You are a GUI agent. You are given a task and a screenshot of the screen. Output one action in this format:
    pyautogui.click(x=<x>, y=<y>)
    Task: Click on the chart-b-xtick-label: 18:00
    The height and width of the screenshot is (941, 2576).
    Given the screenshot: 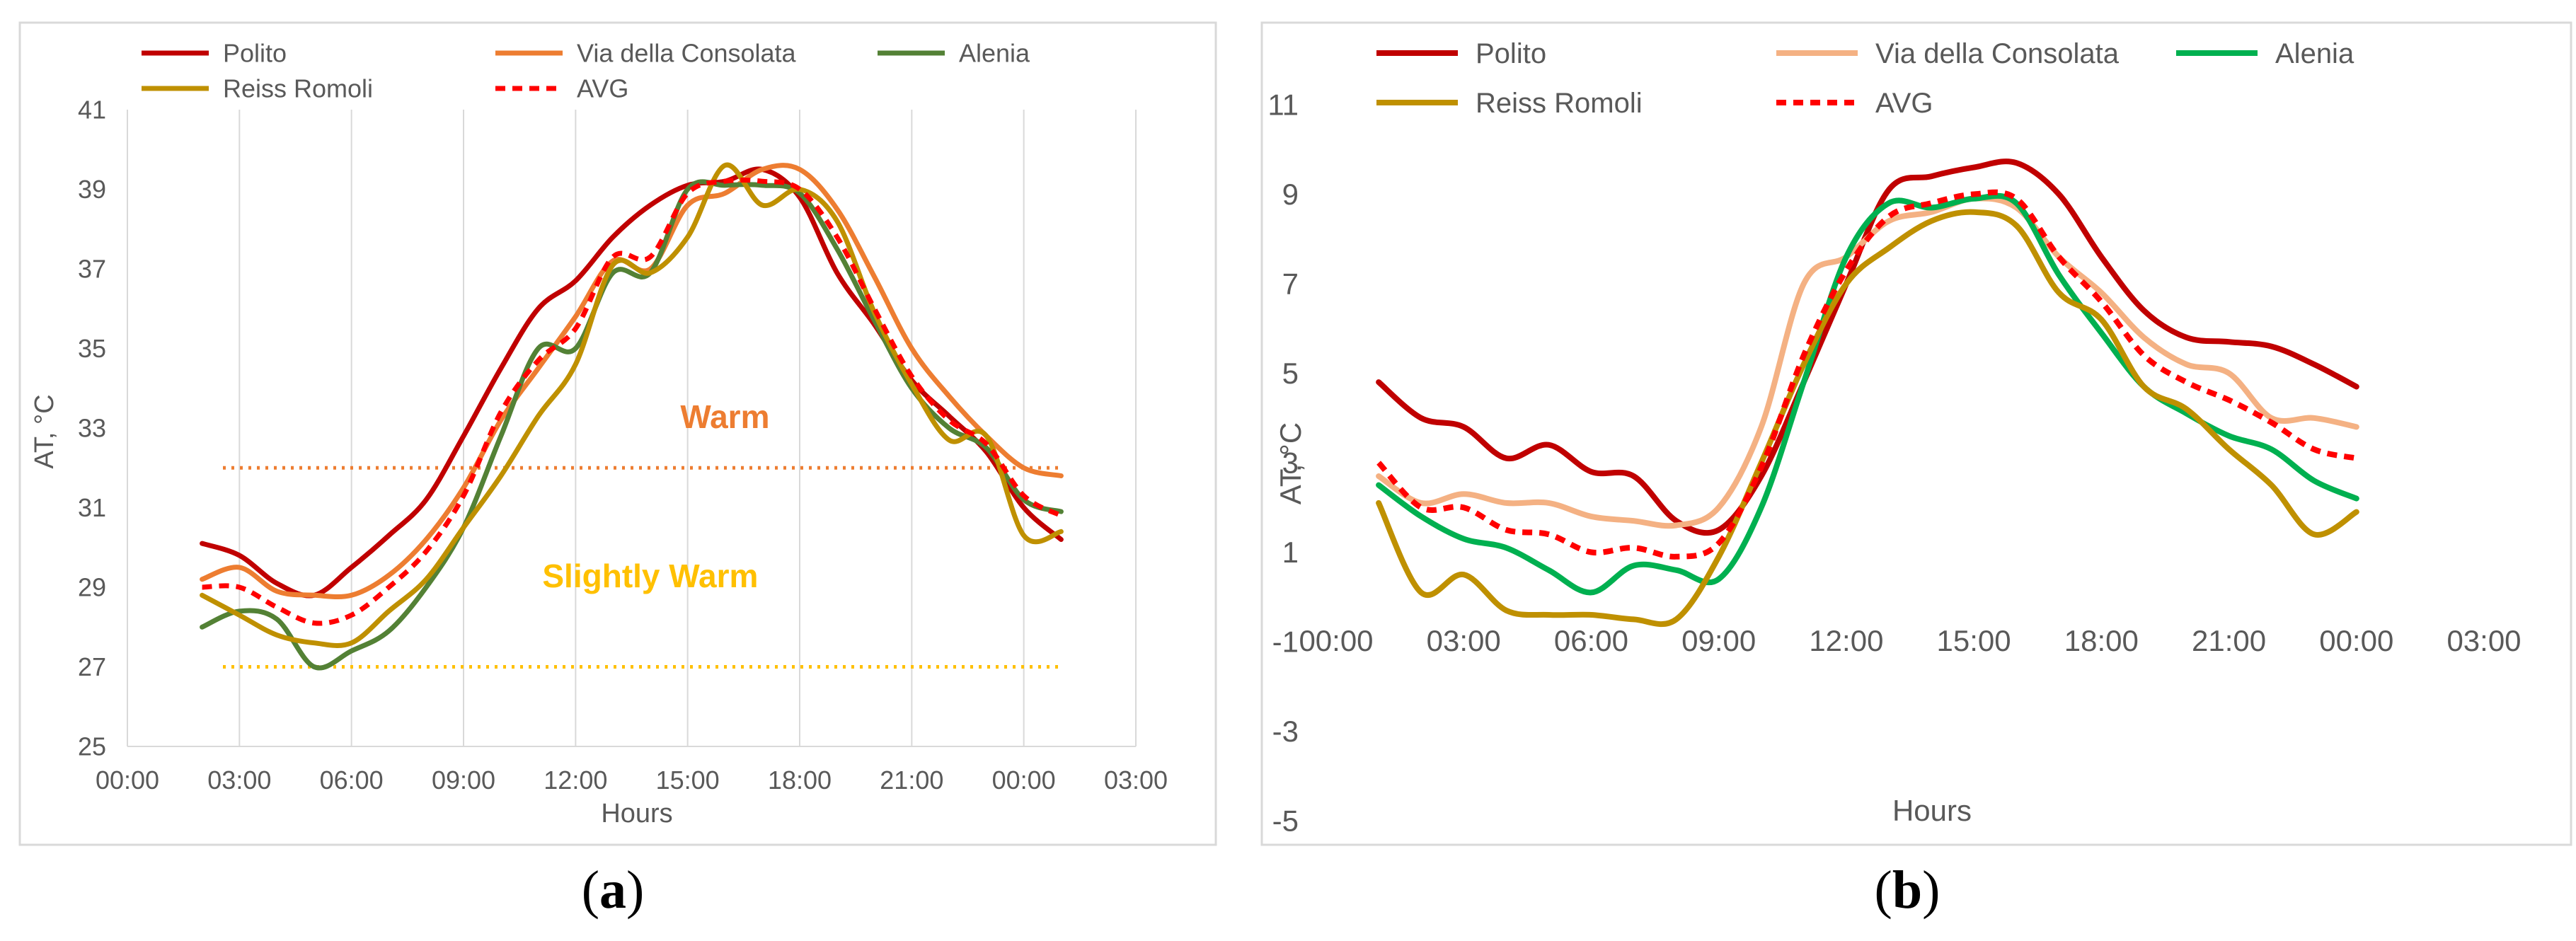 What is the action you would take?
    pyautogui.click(x=2101, y=640)
    